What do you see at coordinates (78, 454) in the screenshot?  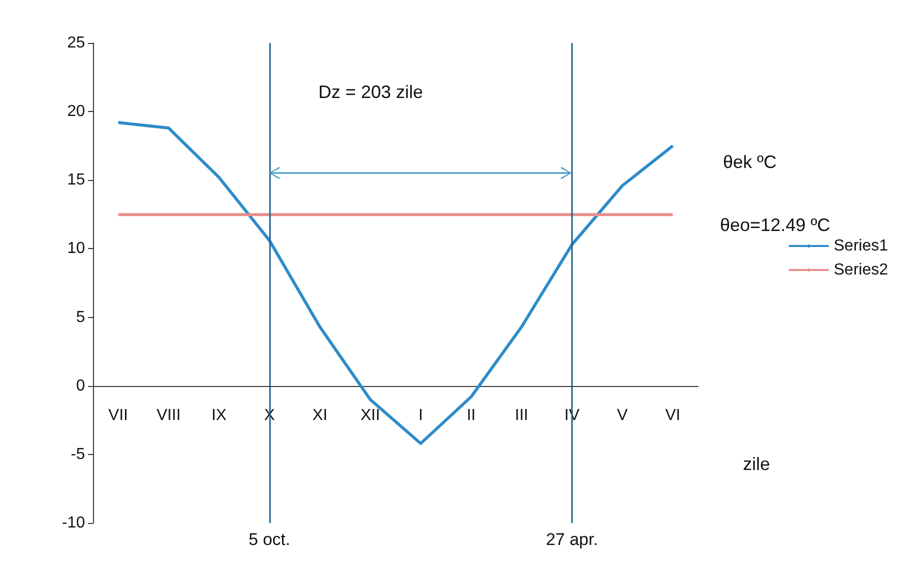 I see `y-tick-label: -5` at bounding box center [78, 454].